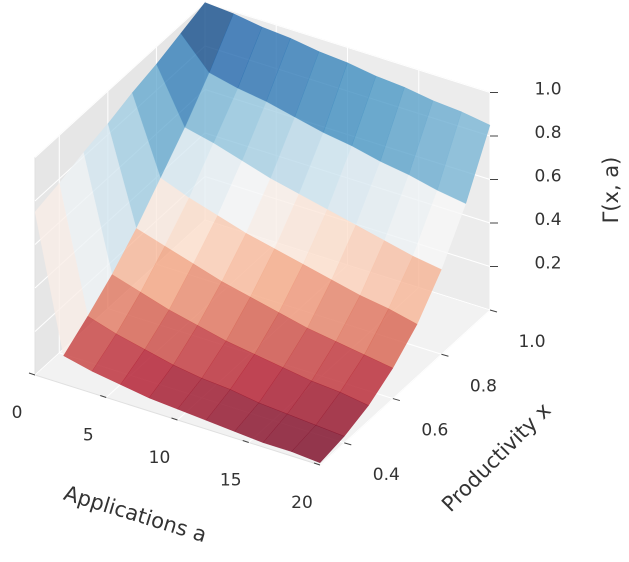  I want to click on y-tick-label: 0.4, so click(386, 475).